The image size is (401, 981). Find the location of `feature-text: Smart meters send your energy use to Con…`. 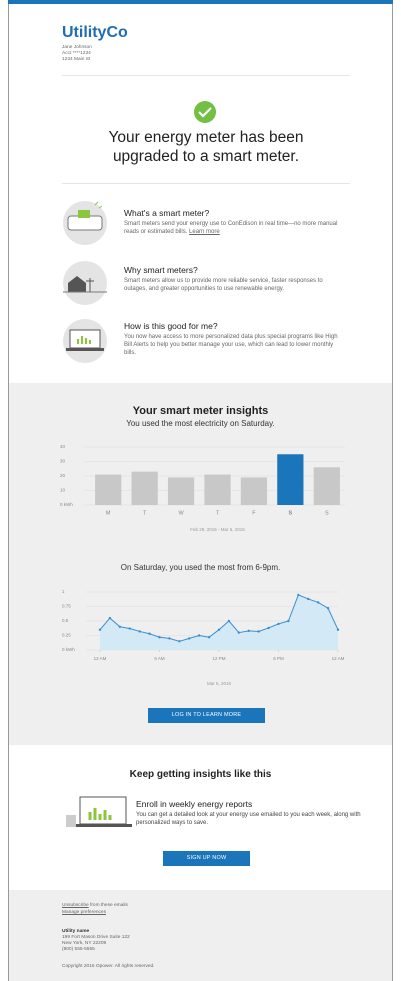

feature-text: Smart meters send your energy use to Con… is located at coordinates (231, 228).